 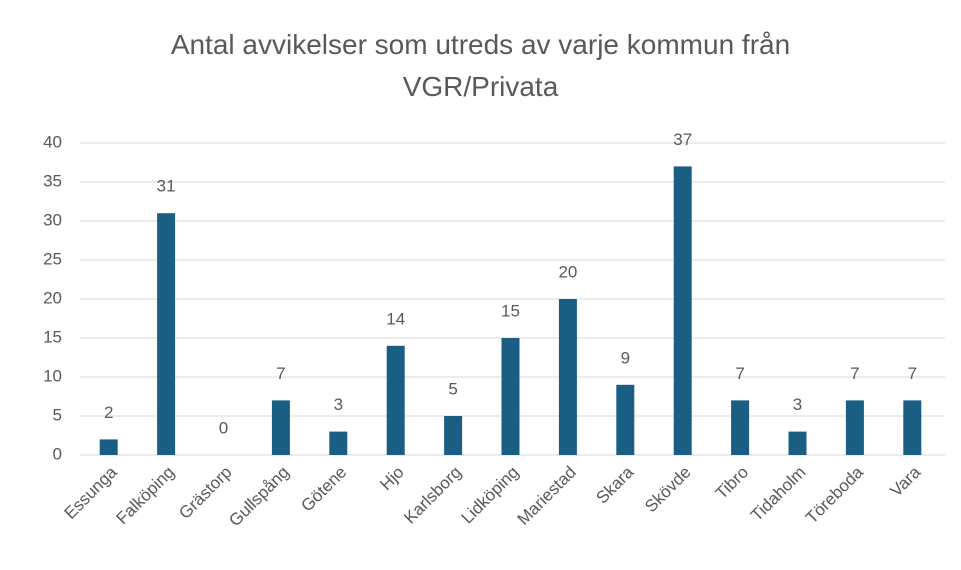 I want to click on data-label: 5, so click(x=452, y=388).